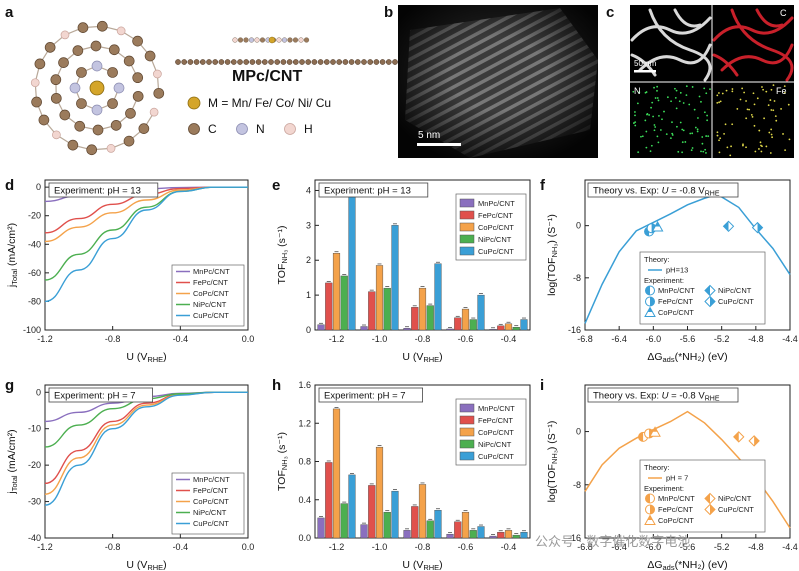 The height and width of the screenshot is (571, 799). I want to click on chart-e-x-tick-label: -1.0, so click(380, 339).